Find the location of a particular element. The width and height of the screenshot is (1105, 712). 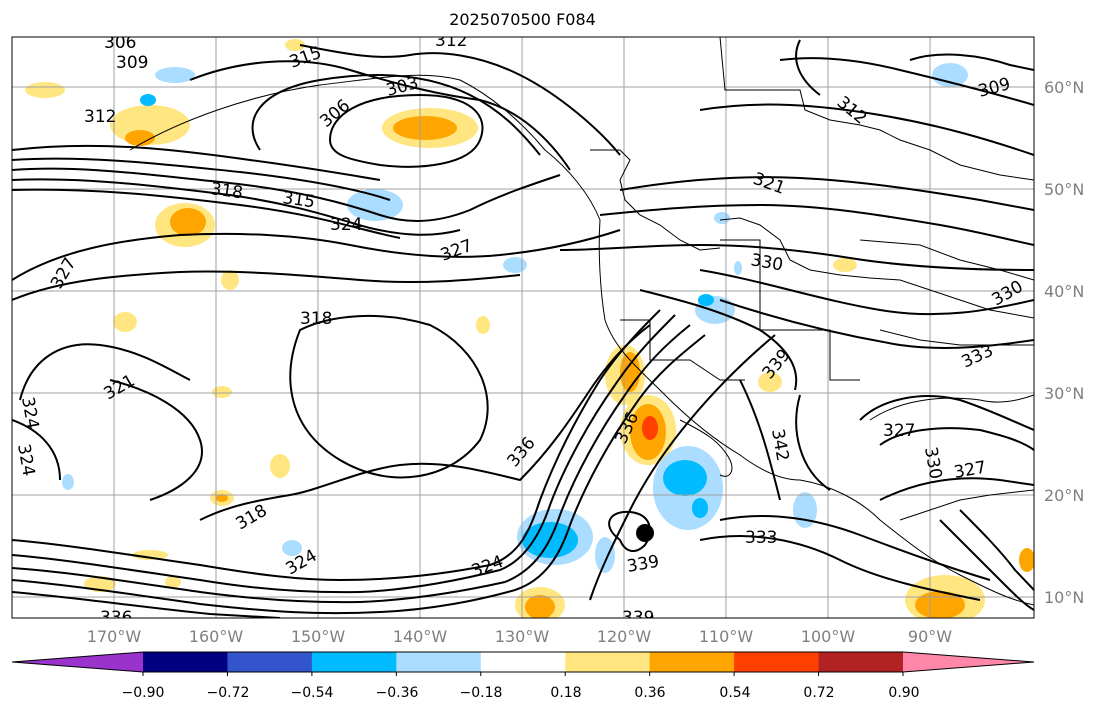

lat-tick-labels: 60°N 50°N 40°N 30°N 20°N 10°N is located at coordinates (1064, 342).